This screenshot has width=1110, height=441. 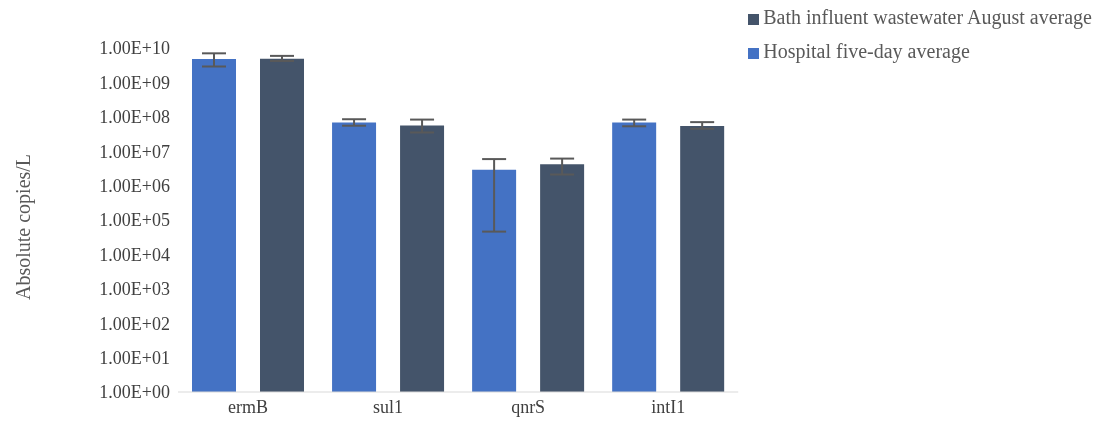 I want to click on y-tick-label: 1.00E+00, so click(x=134, y=392).